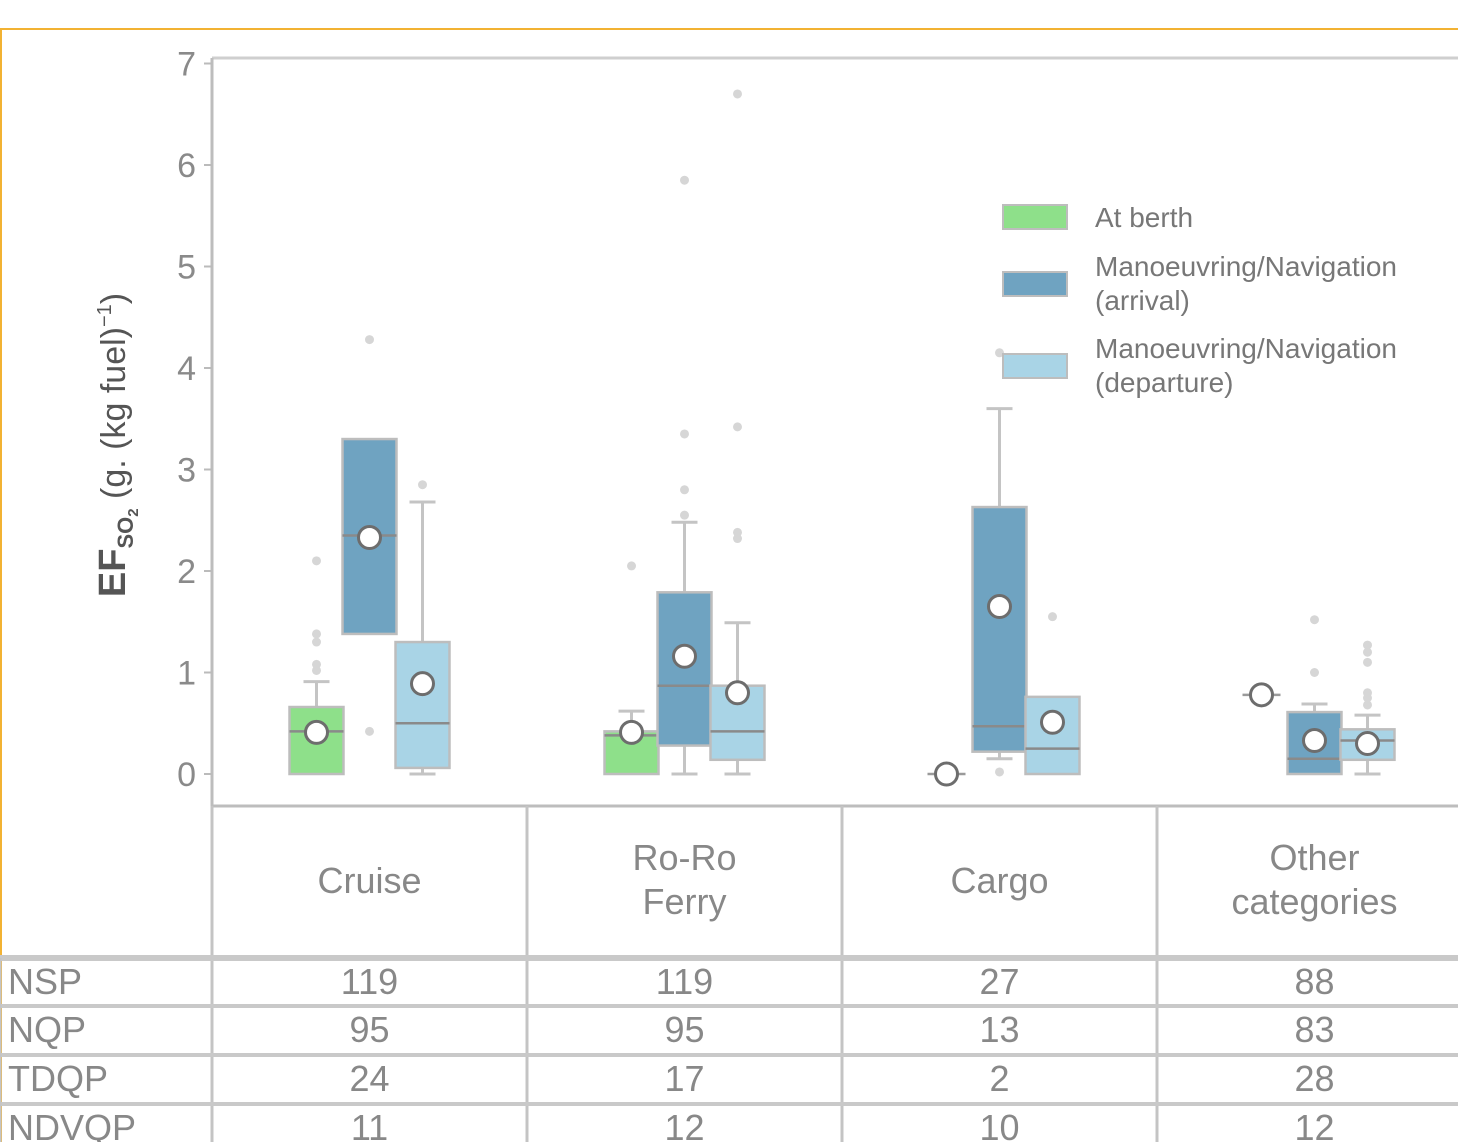 This screenshot has height=1142, width=1458. Describe the element at coordinates (125, 533) in the screenshot. I see `y-axis-label-sub: SO` at that location.